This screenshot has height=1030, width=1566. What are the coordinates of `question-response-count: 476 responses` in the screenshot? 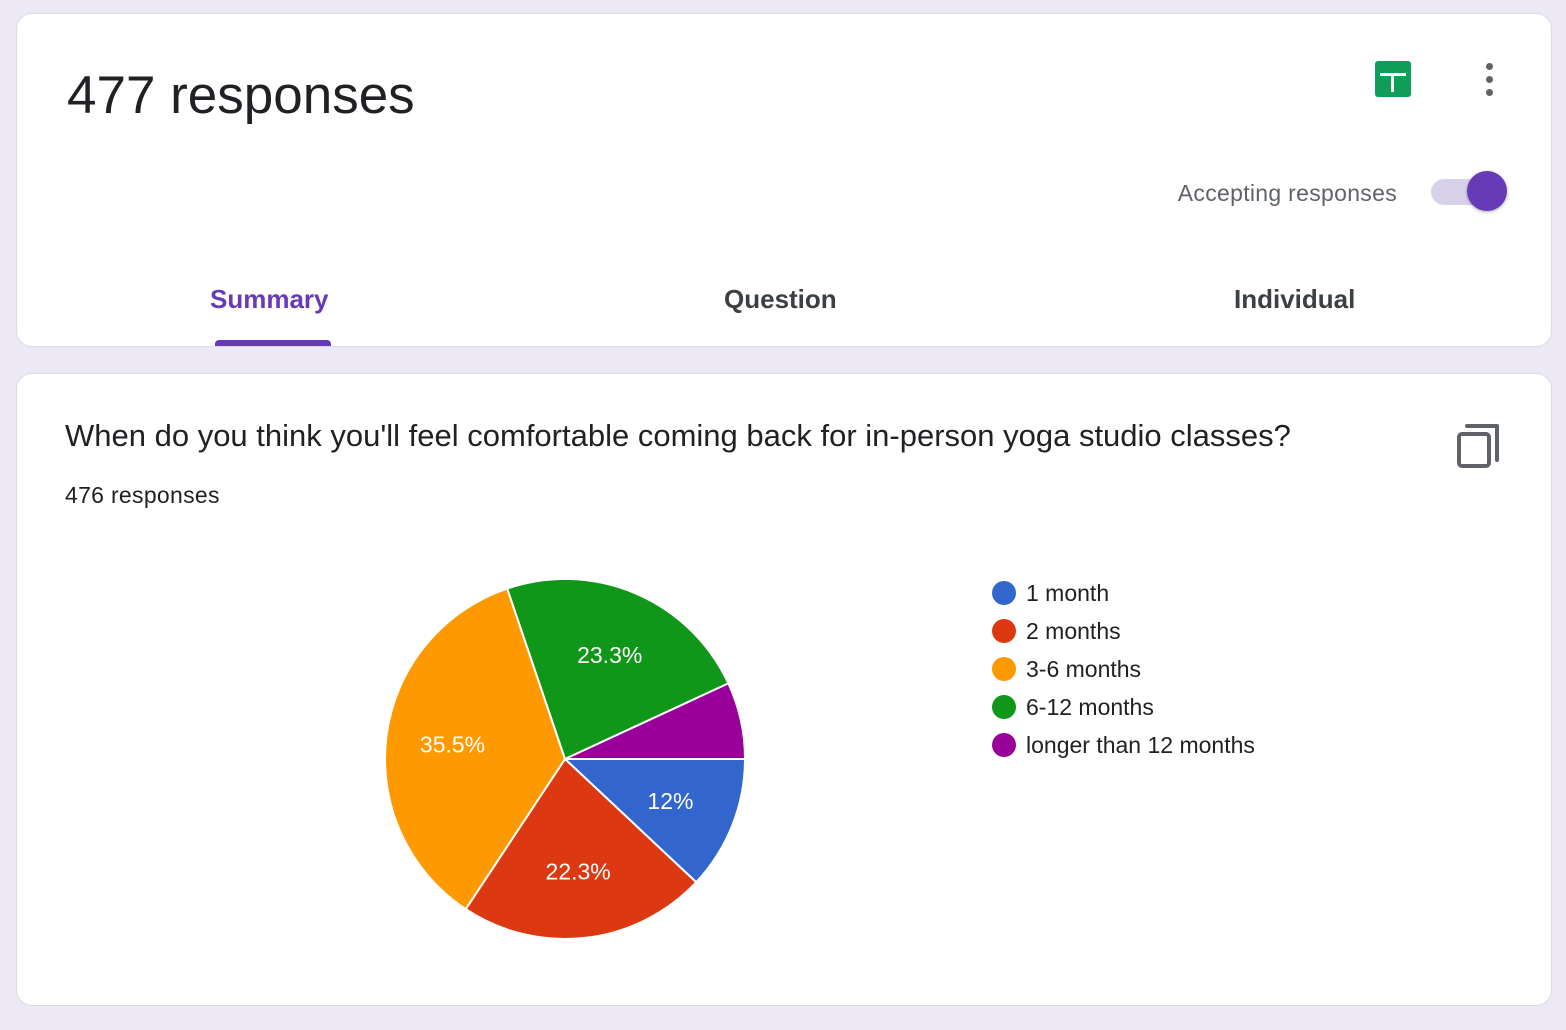 It's located at (142, 495).